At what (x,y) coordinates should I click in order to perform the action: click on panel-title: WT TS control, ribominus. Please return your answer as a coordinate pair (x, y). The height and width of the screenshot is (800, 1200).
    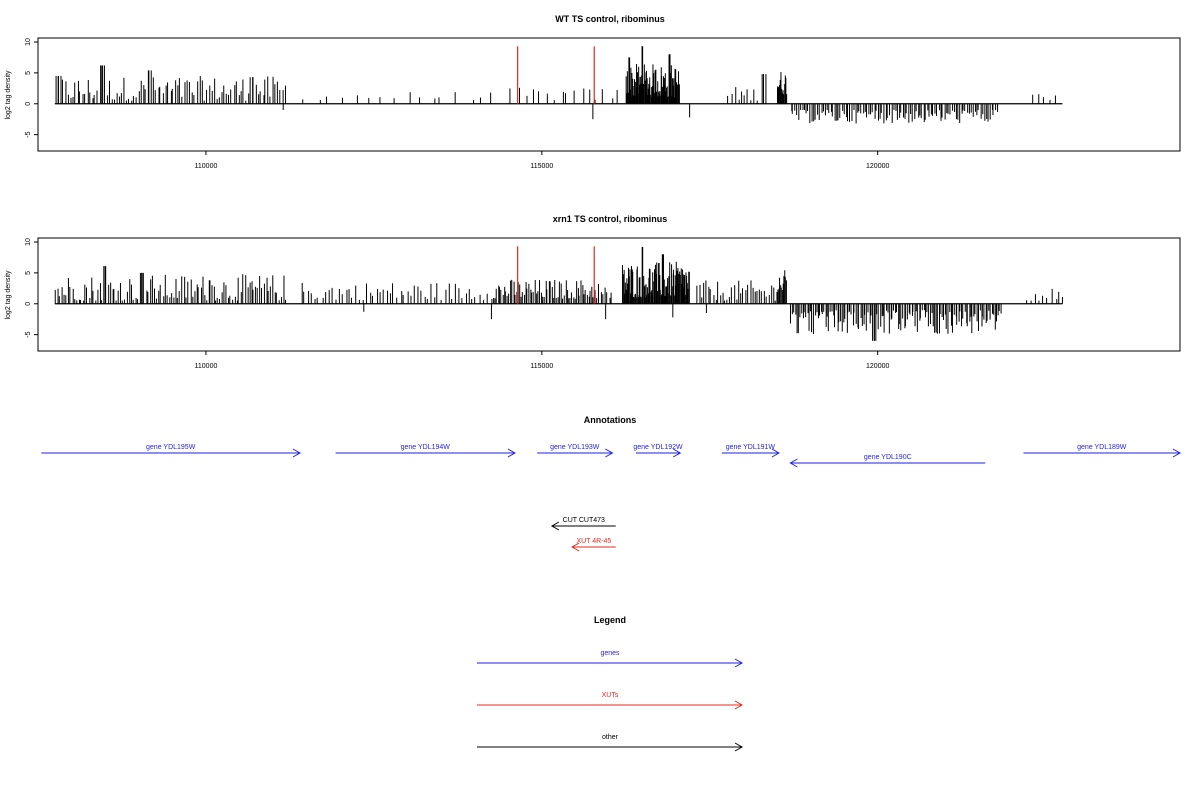
    Looking at the image, I should click on (610, 19).